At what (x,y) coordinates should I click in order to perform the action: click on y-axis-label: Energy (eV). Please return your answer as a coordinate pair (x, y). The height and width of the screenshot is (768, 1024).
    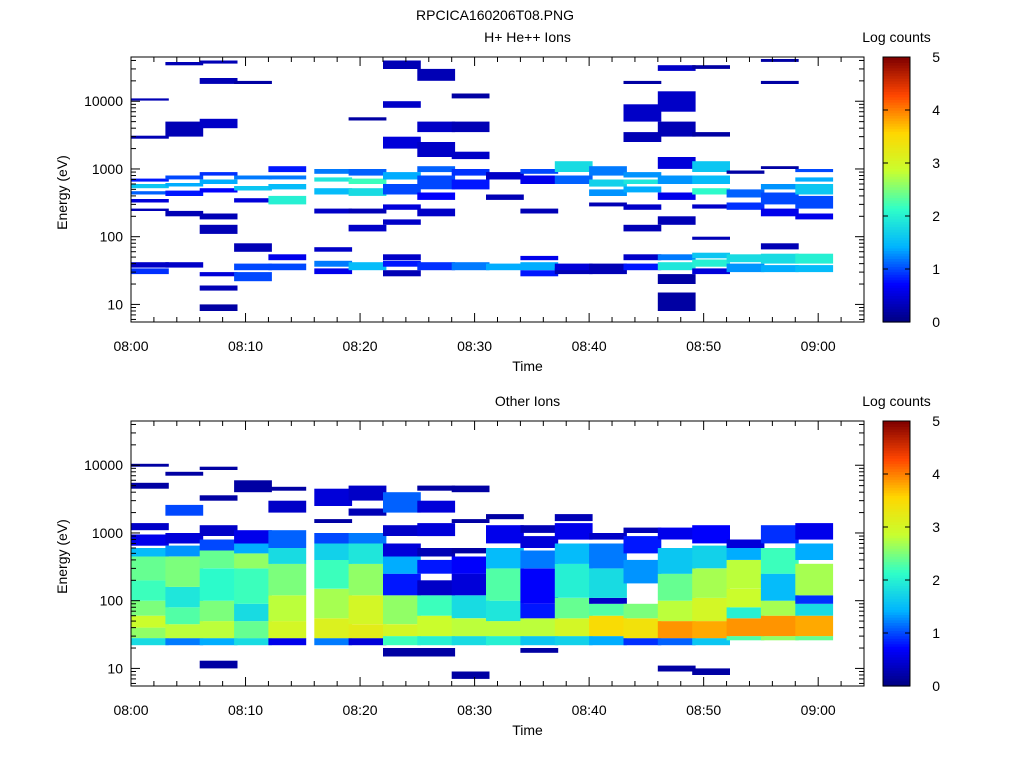
    Looking at the image, I should click on (62, 192).